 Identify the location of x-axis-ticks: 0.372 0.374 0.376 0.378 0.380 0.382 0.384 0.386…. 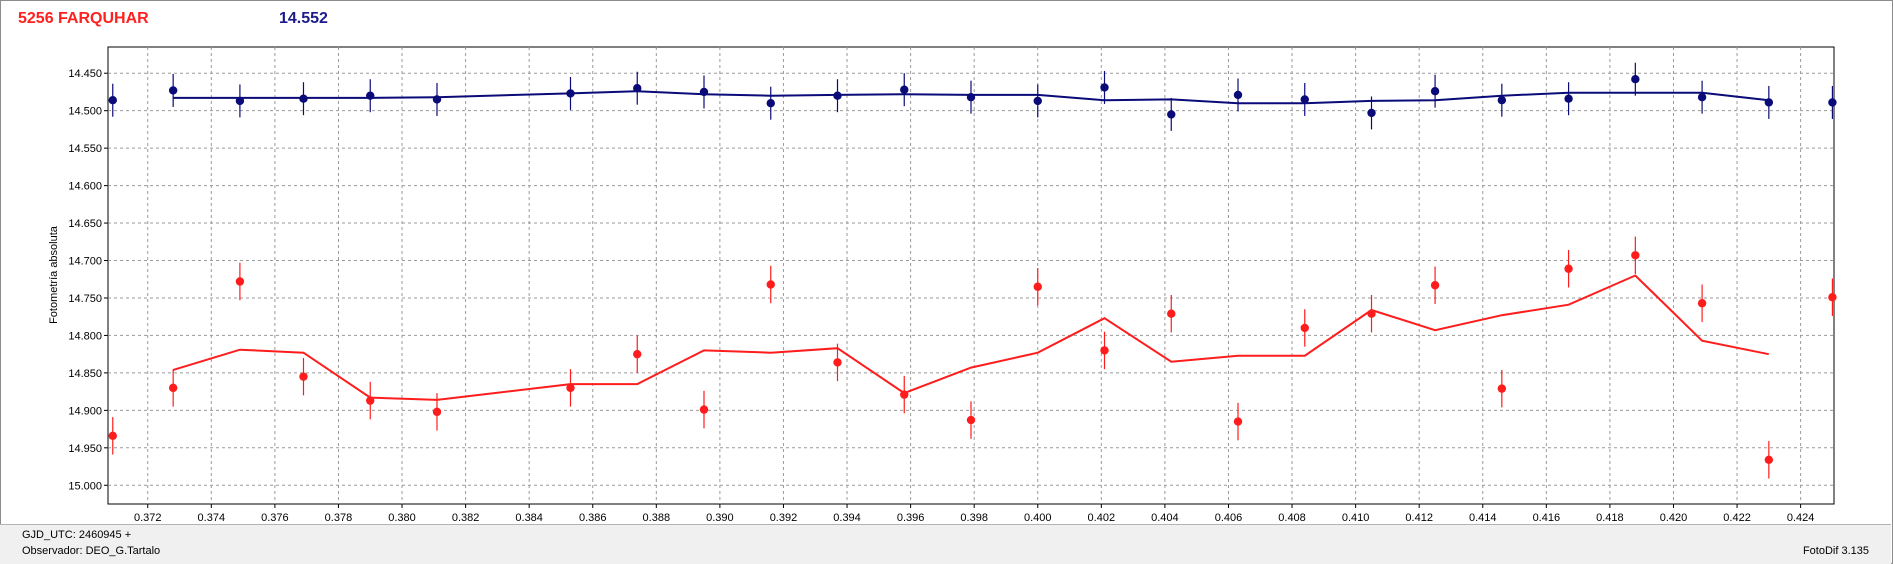
(974, 514).